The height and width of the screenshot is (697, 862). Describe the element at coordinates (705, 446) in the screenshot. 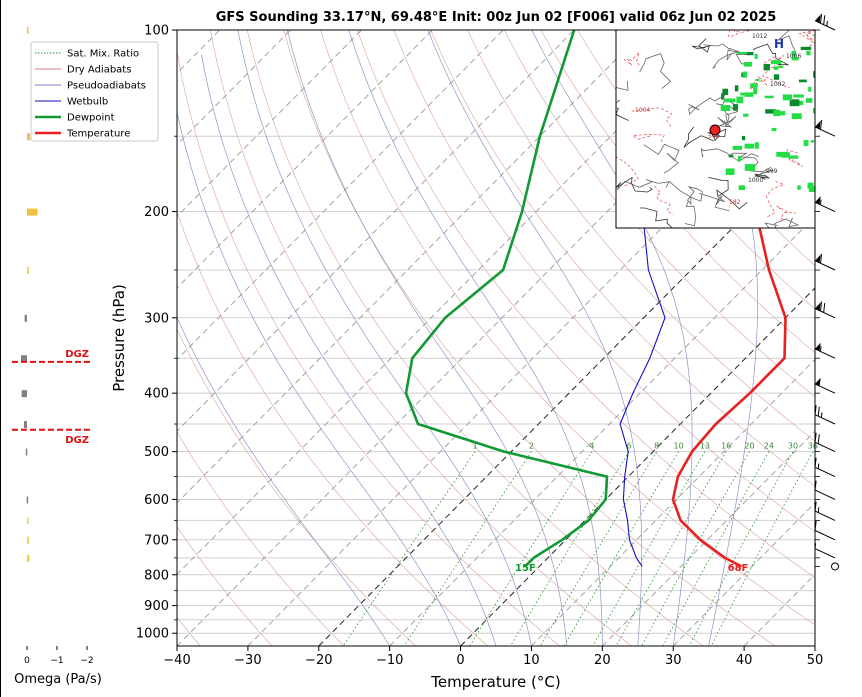

I see `mixing-ratio-label: 13` at that location.